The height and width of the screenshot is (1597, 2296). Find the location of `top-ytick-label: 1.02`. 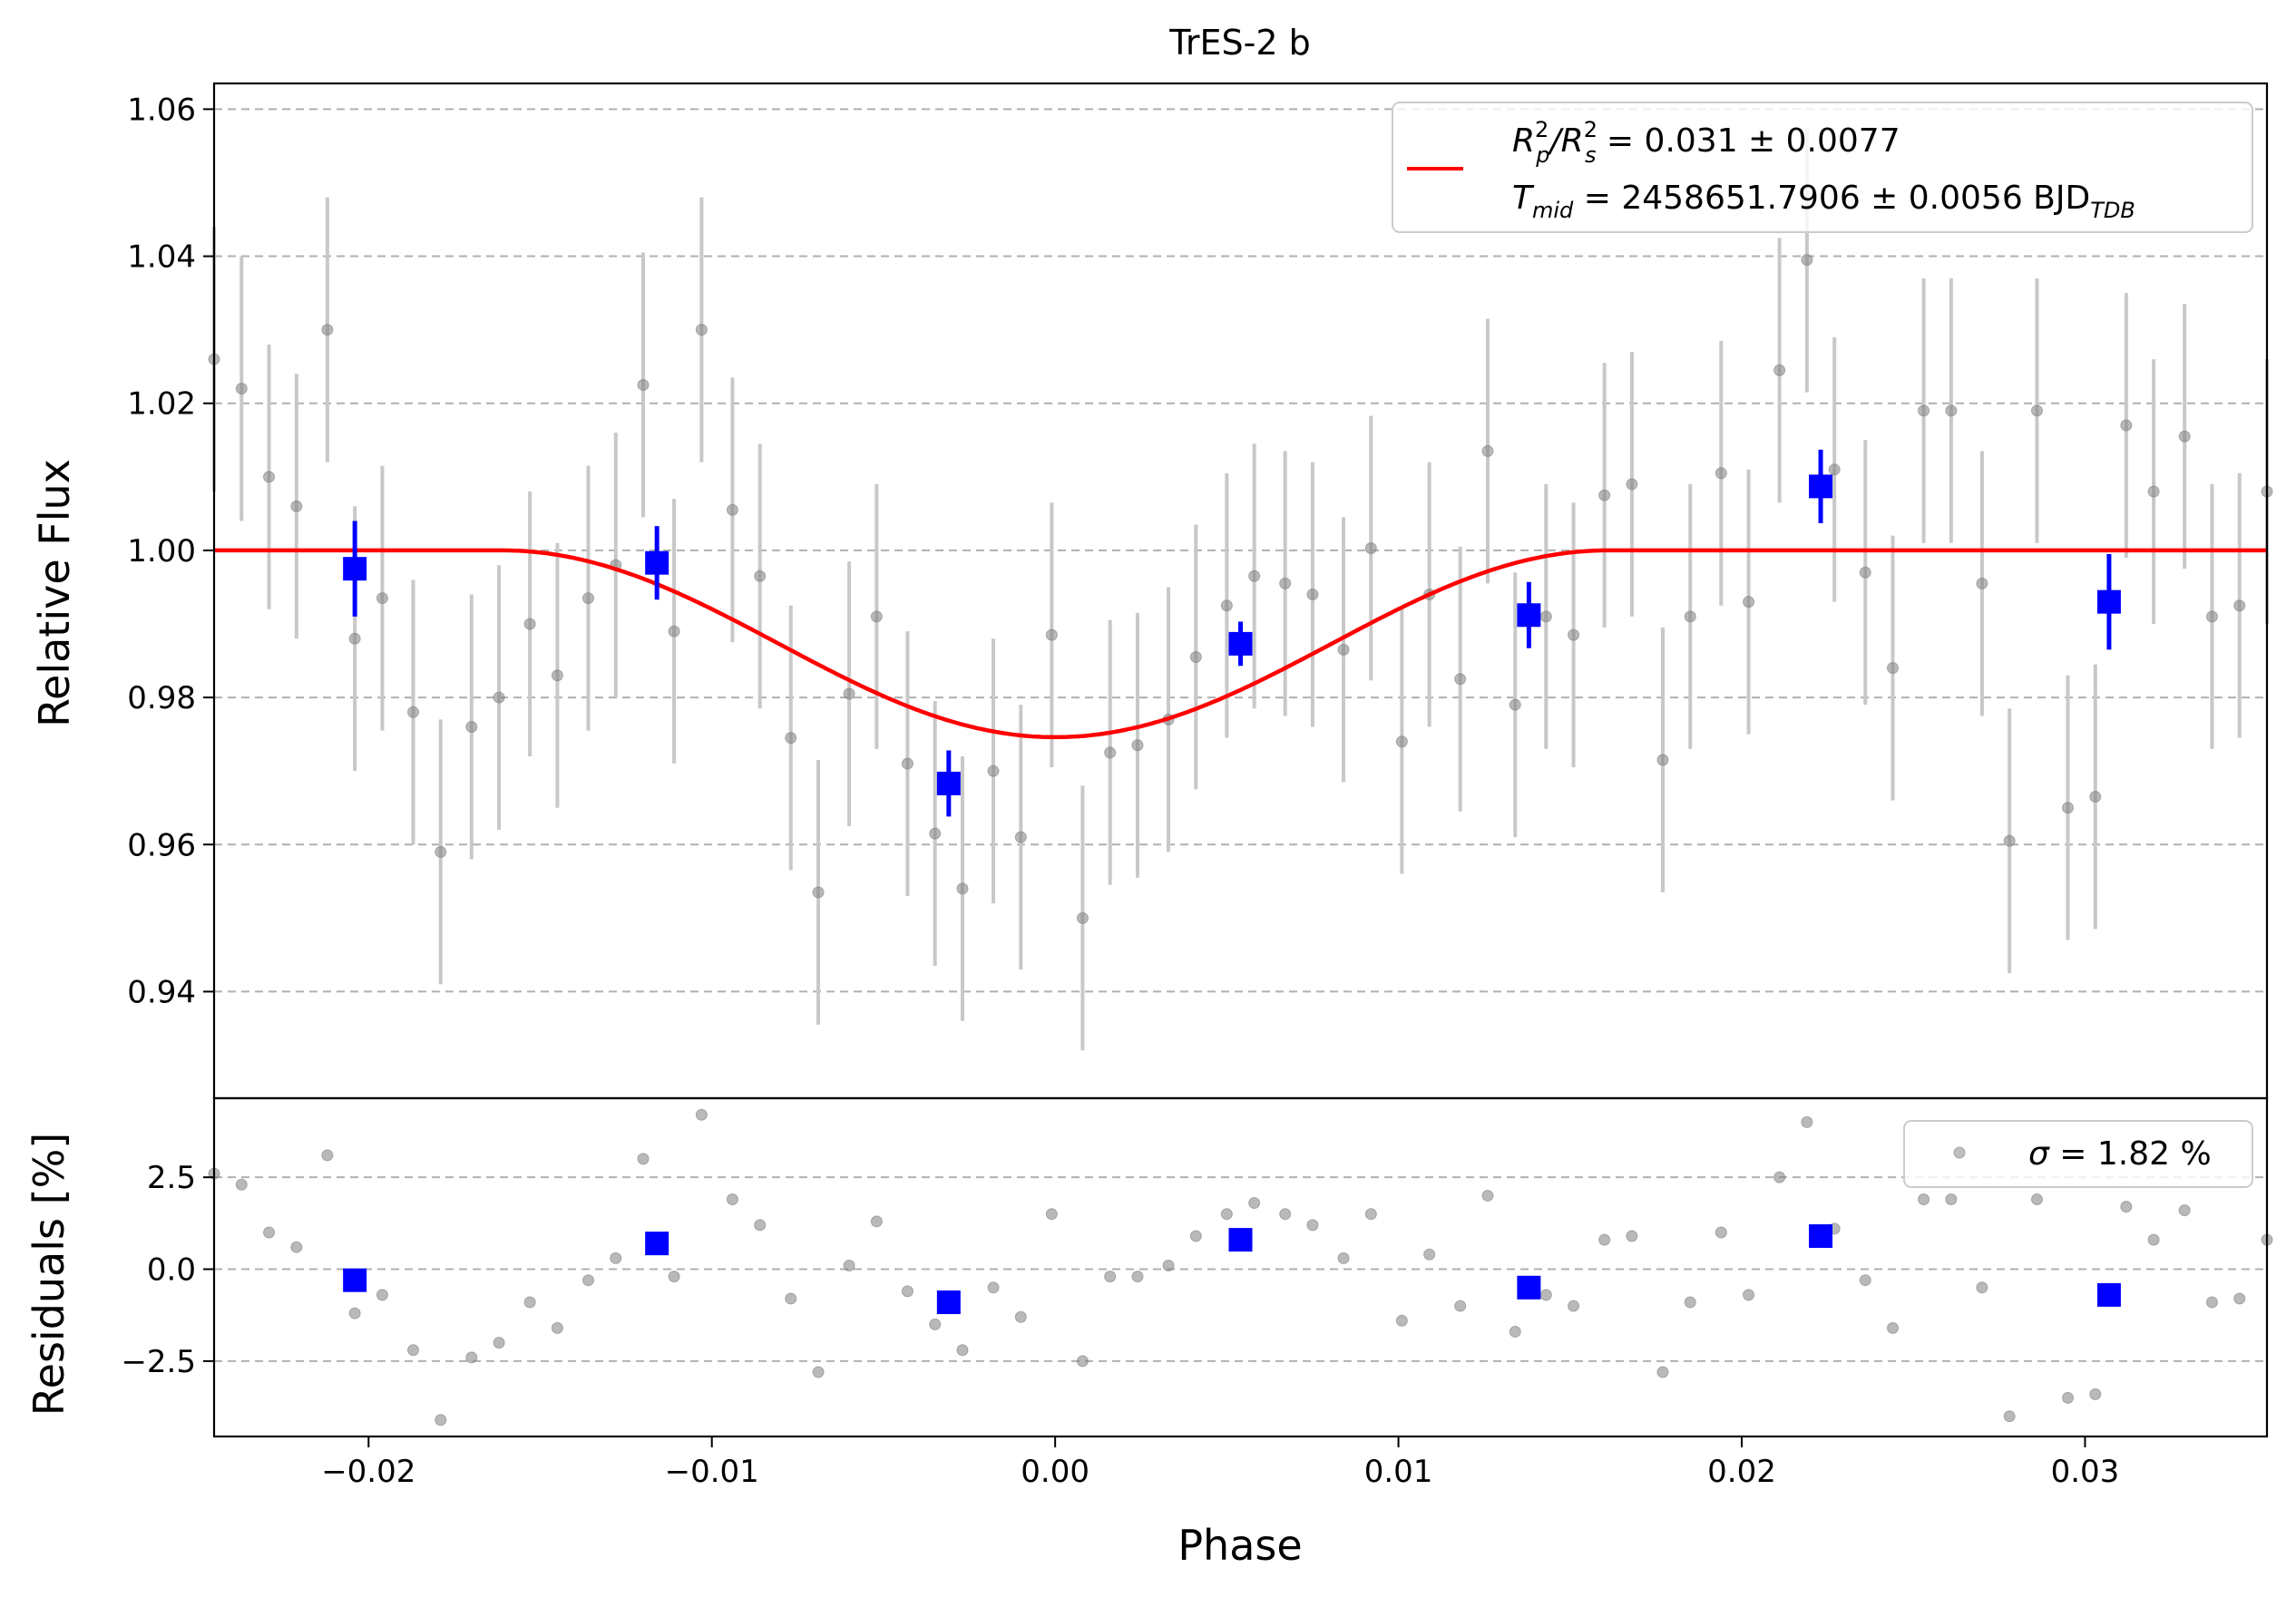

top-ytick-label: 1.02 is located at coordinates (161, 404).